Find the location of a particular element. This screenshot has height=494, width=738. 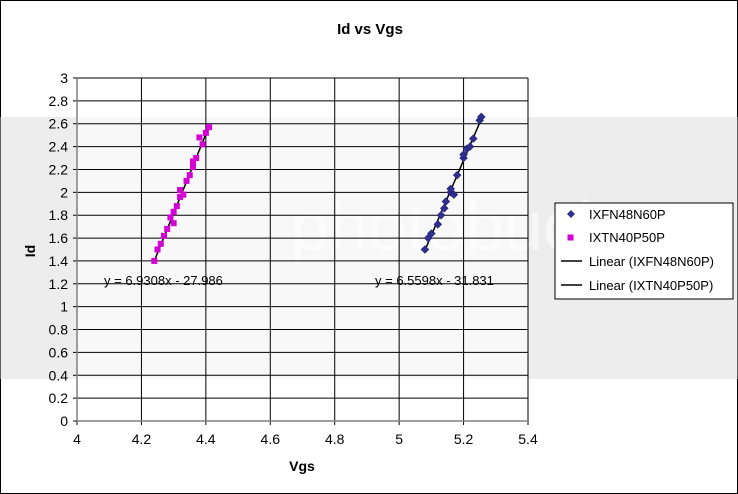

trendline-equation-ixfn48n60p: y = 6.5598x - 31.831 is located at coordinates (434, 280).